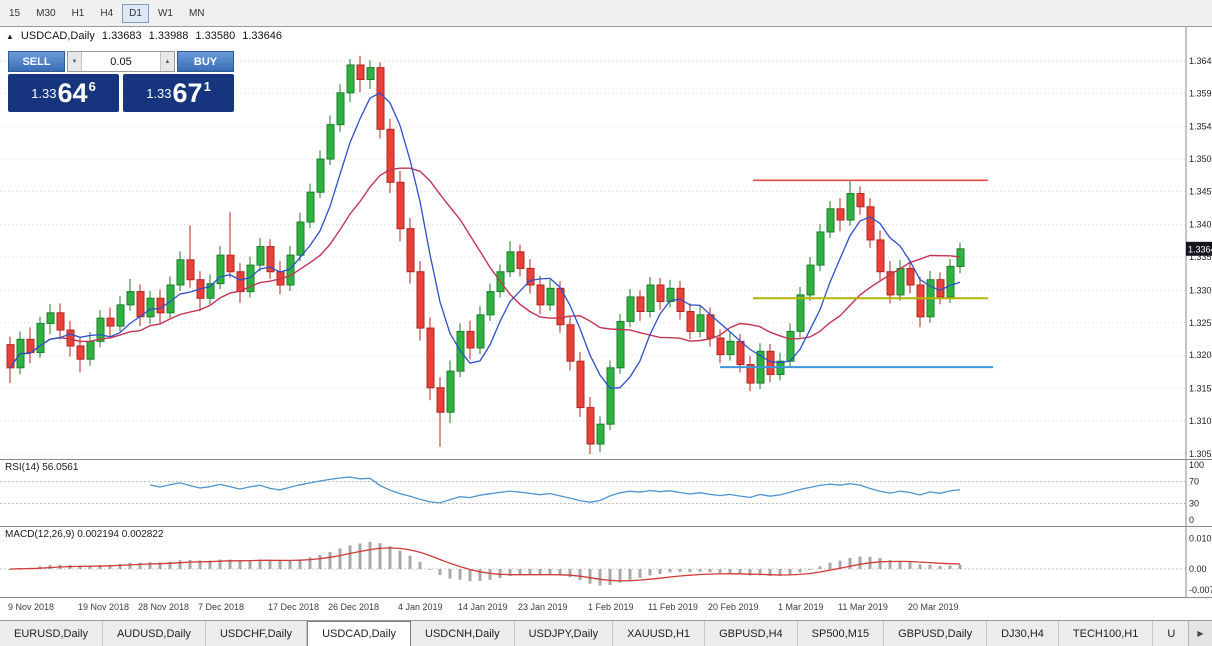  I want to click on sell-price-big: 64, so click(72, 92).